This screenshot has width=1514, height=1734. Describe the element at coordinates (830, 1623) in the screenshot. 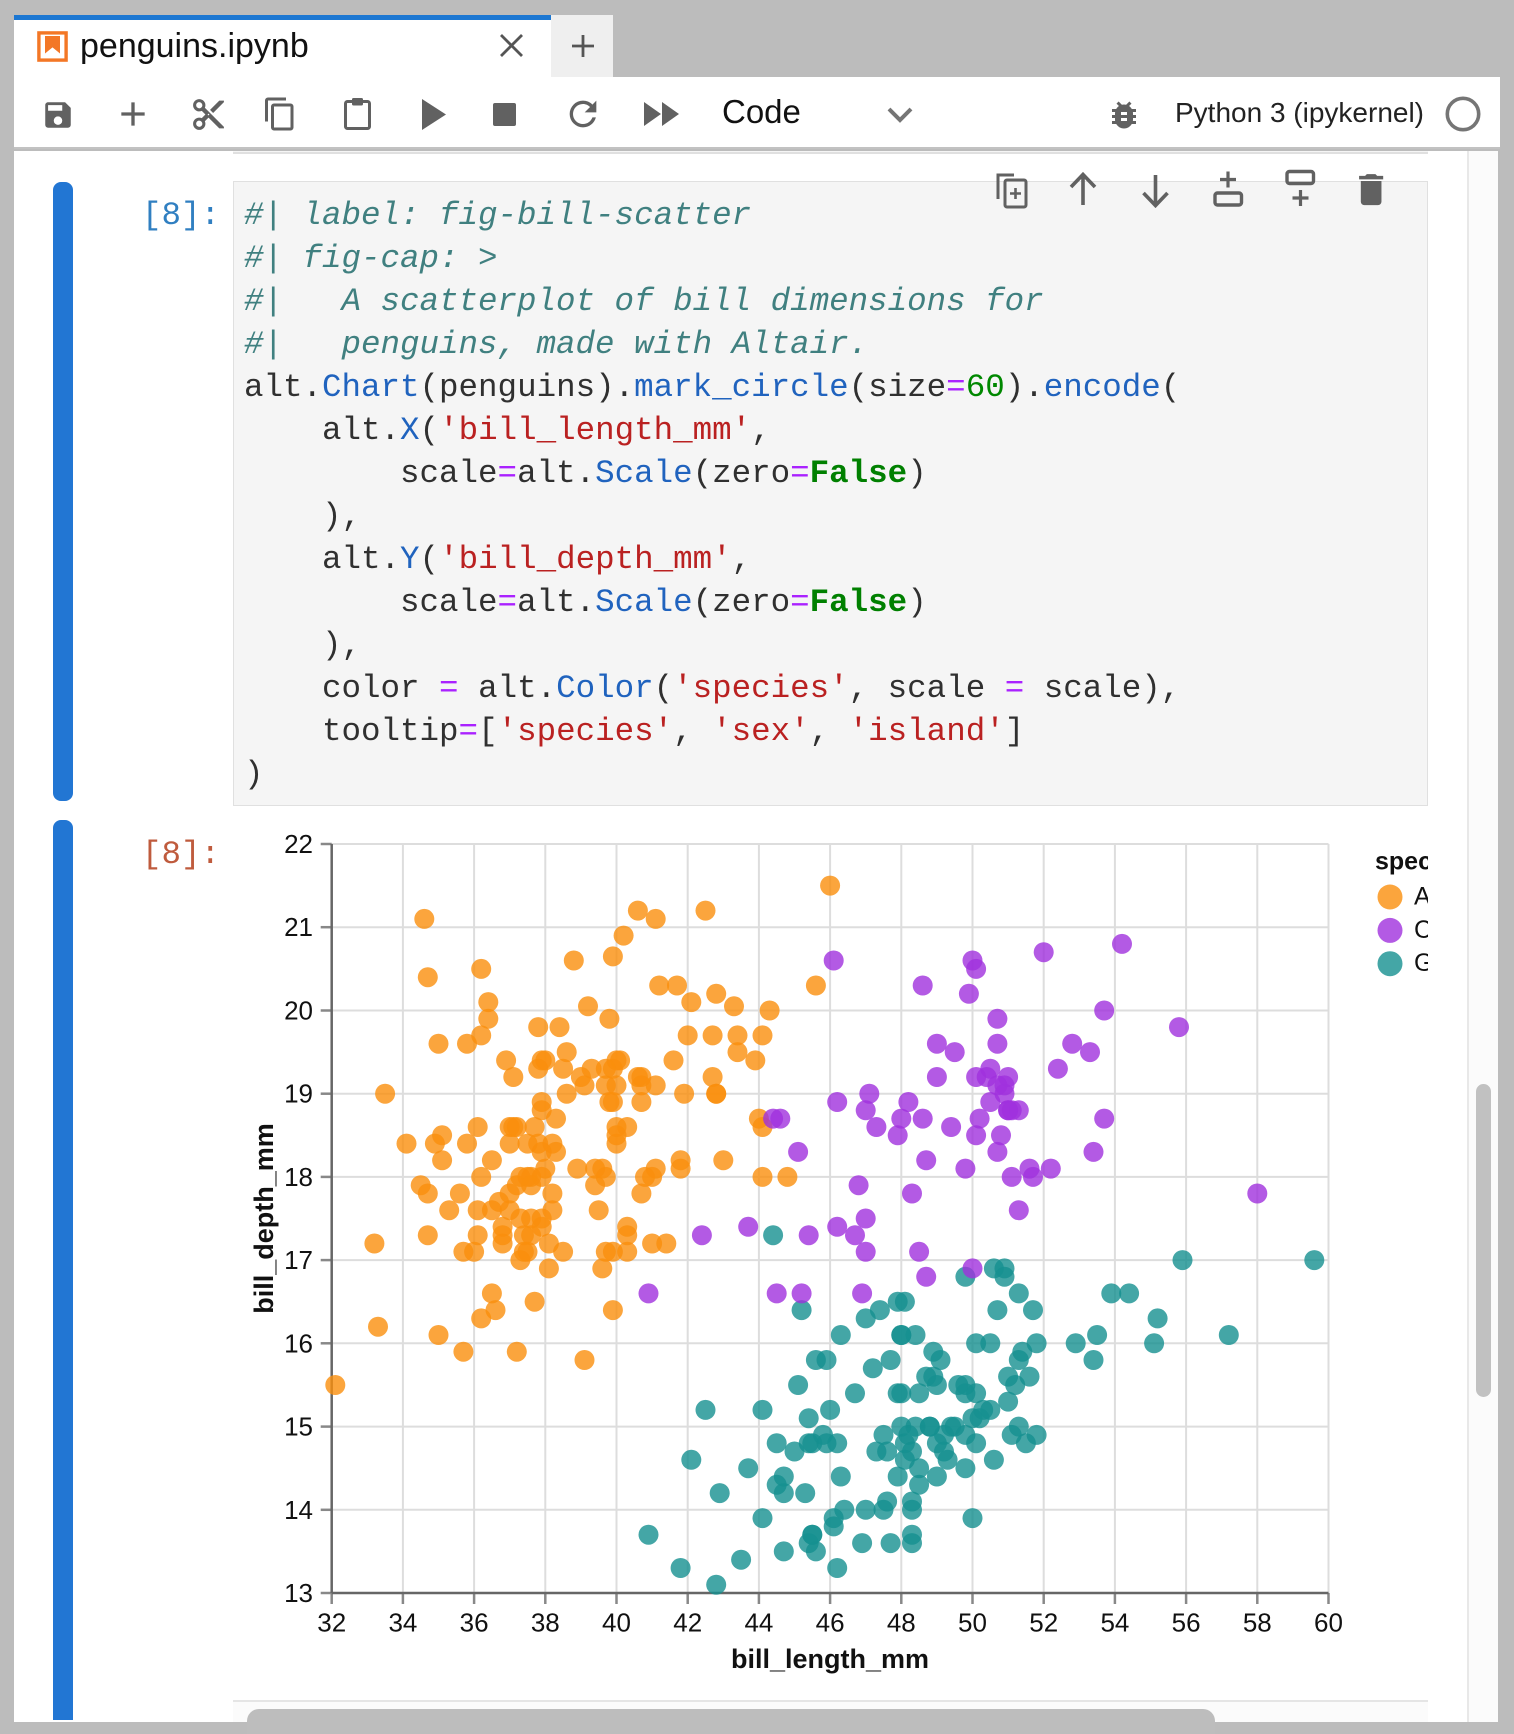

I see `svg-text: 46` at that location.